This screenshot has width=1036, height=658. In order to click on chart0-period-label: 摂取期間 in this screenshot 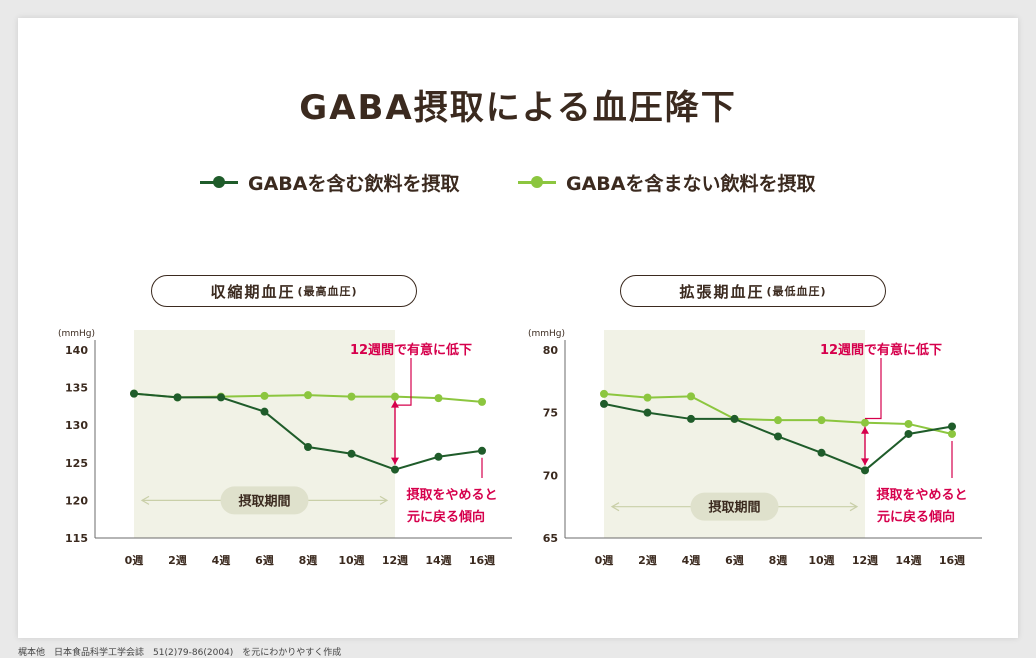, I will do `click(264, 501)`.